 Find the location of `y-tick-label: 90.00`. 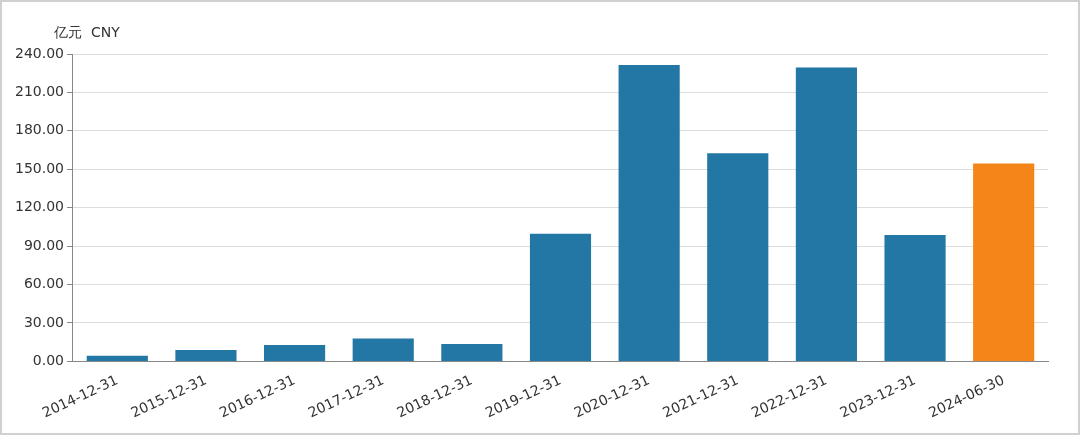

y-tick-label: 90.00 is located at coordinates (43, 244).